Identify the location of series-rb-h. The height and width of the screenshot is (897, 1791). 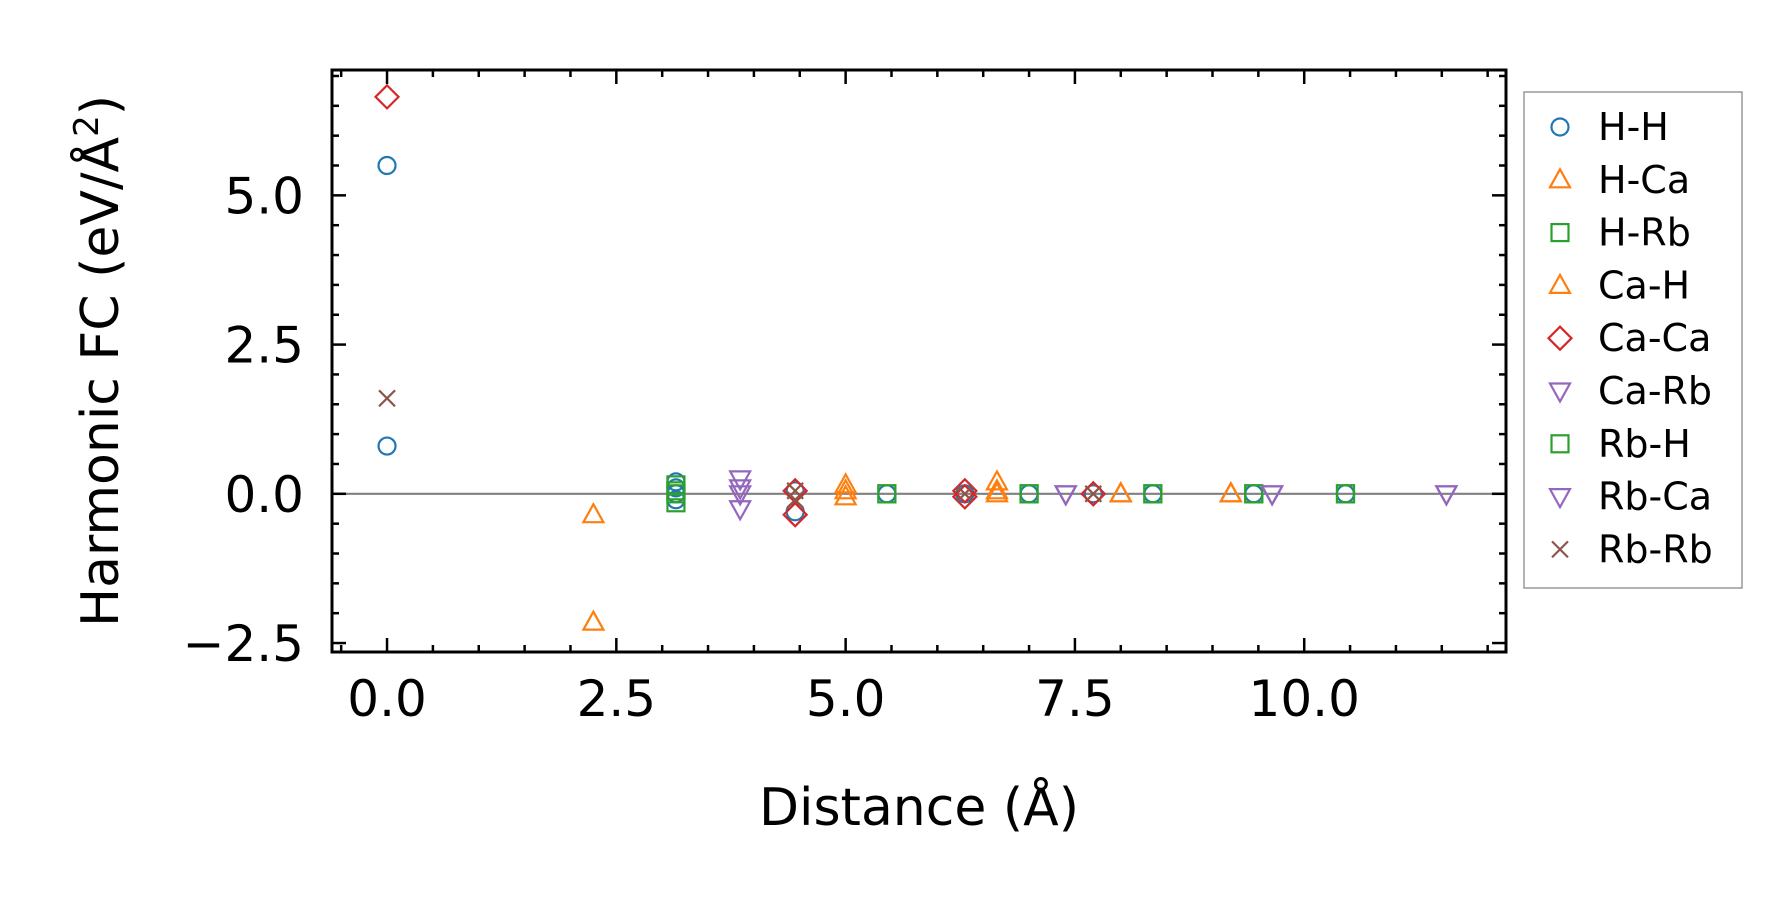
(1011, 492).